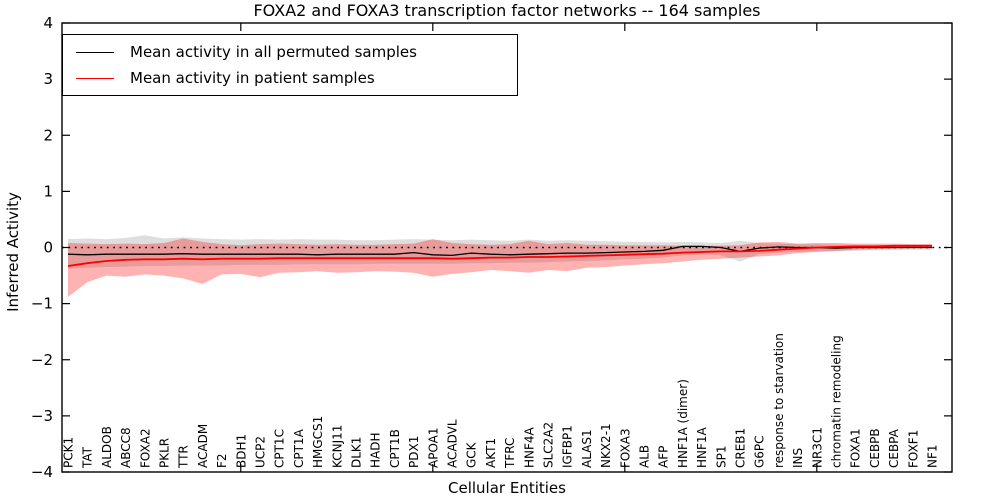 Image resolution: width=1000 pixels, height=500 pixels. Describe the element at coordinates (299, 448) in the screenshot. I see `x-category-label: CPT1A` at that location.